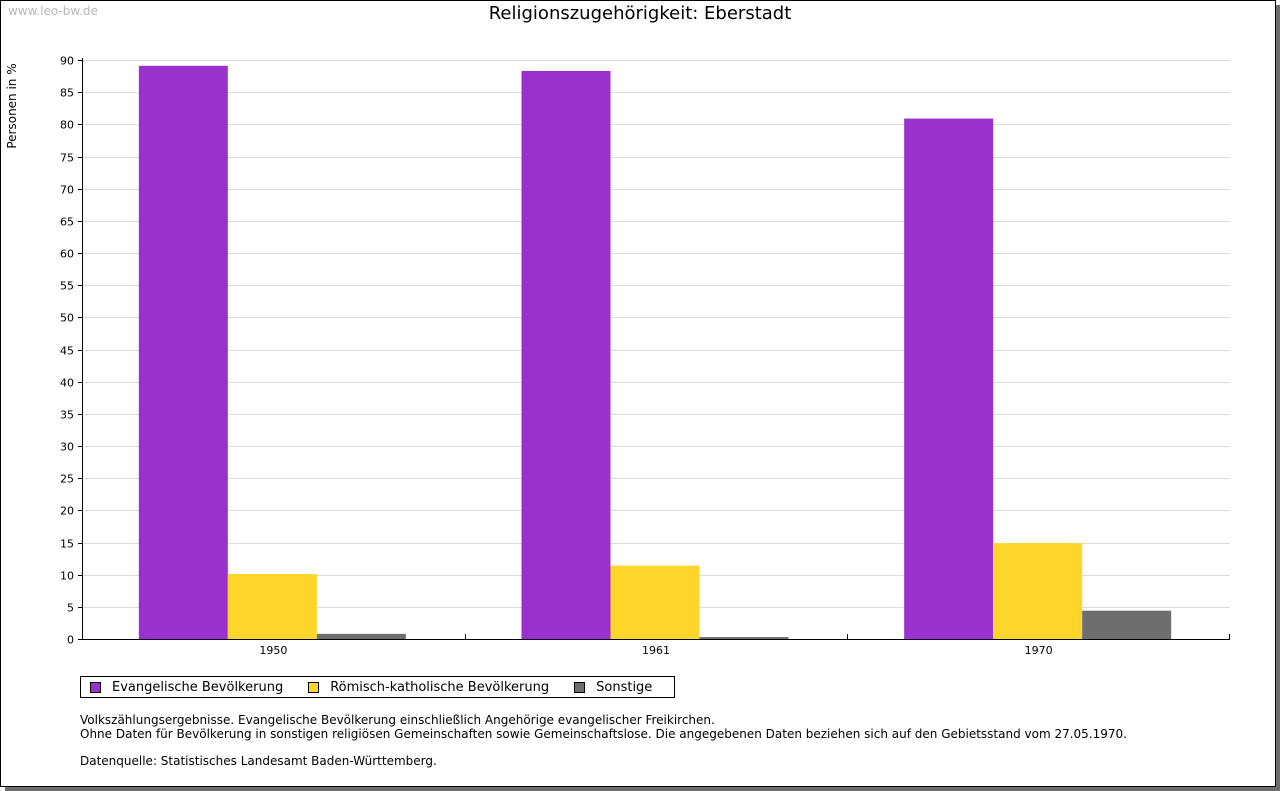  I want to click on legend-item-sonstige: Sonstige, so click(613, 687).